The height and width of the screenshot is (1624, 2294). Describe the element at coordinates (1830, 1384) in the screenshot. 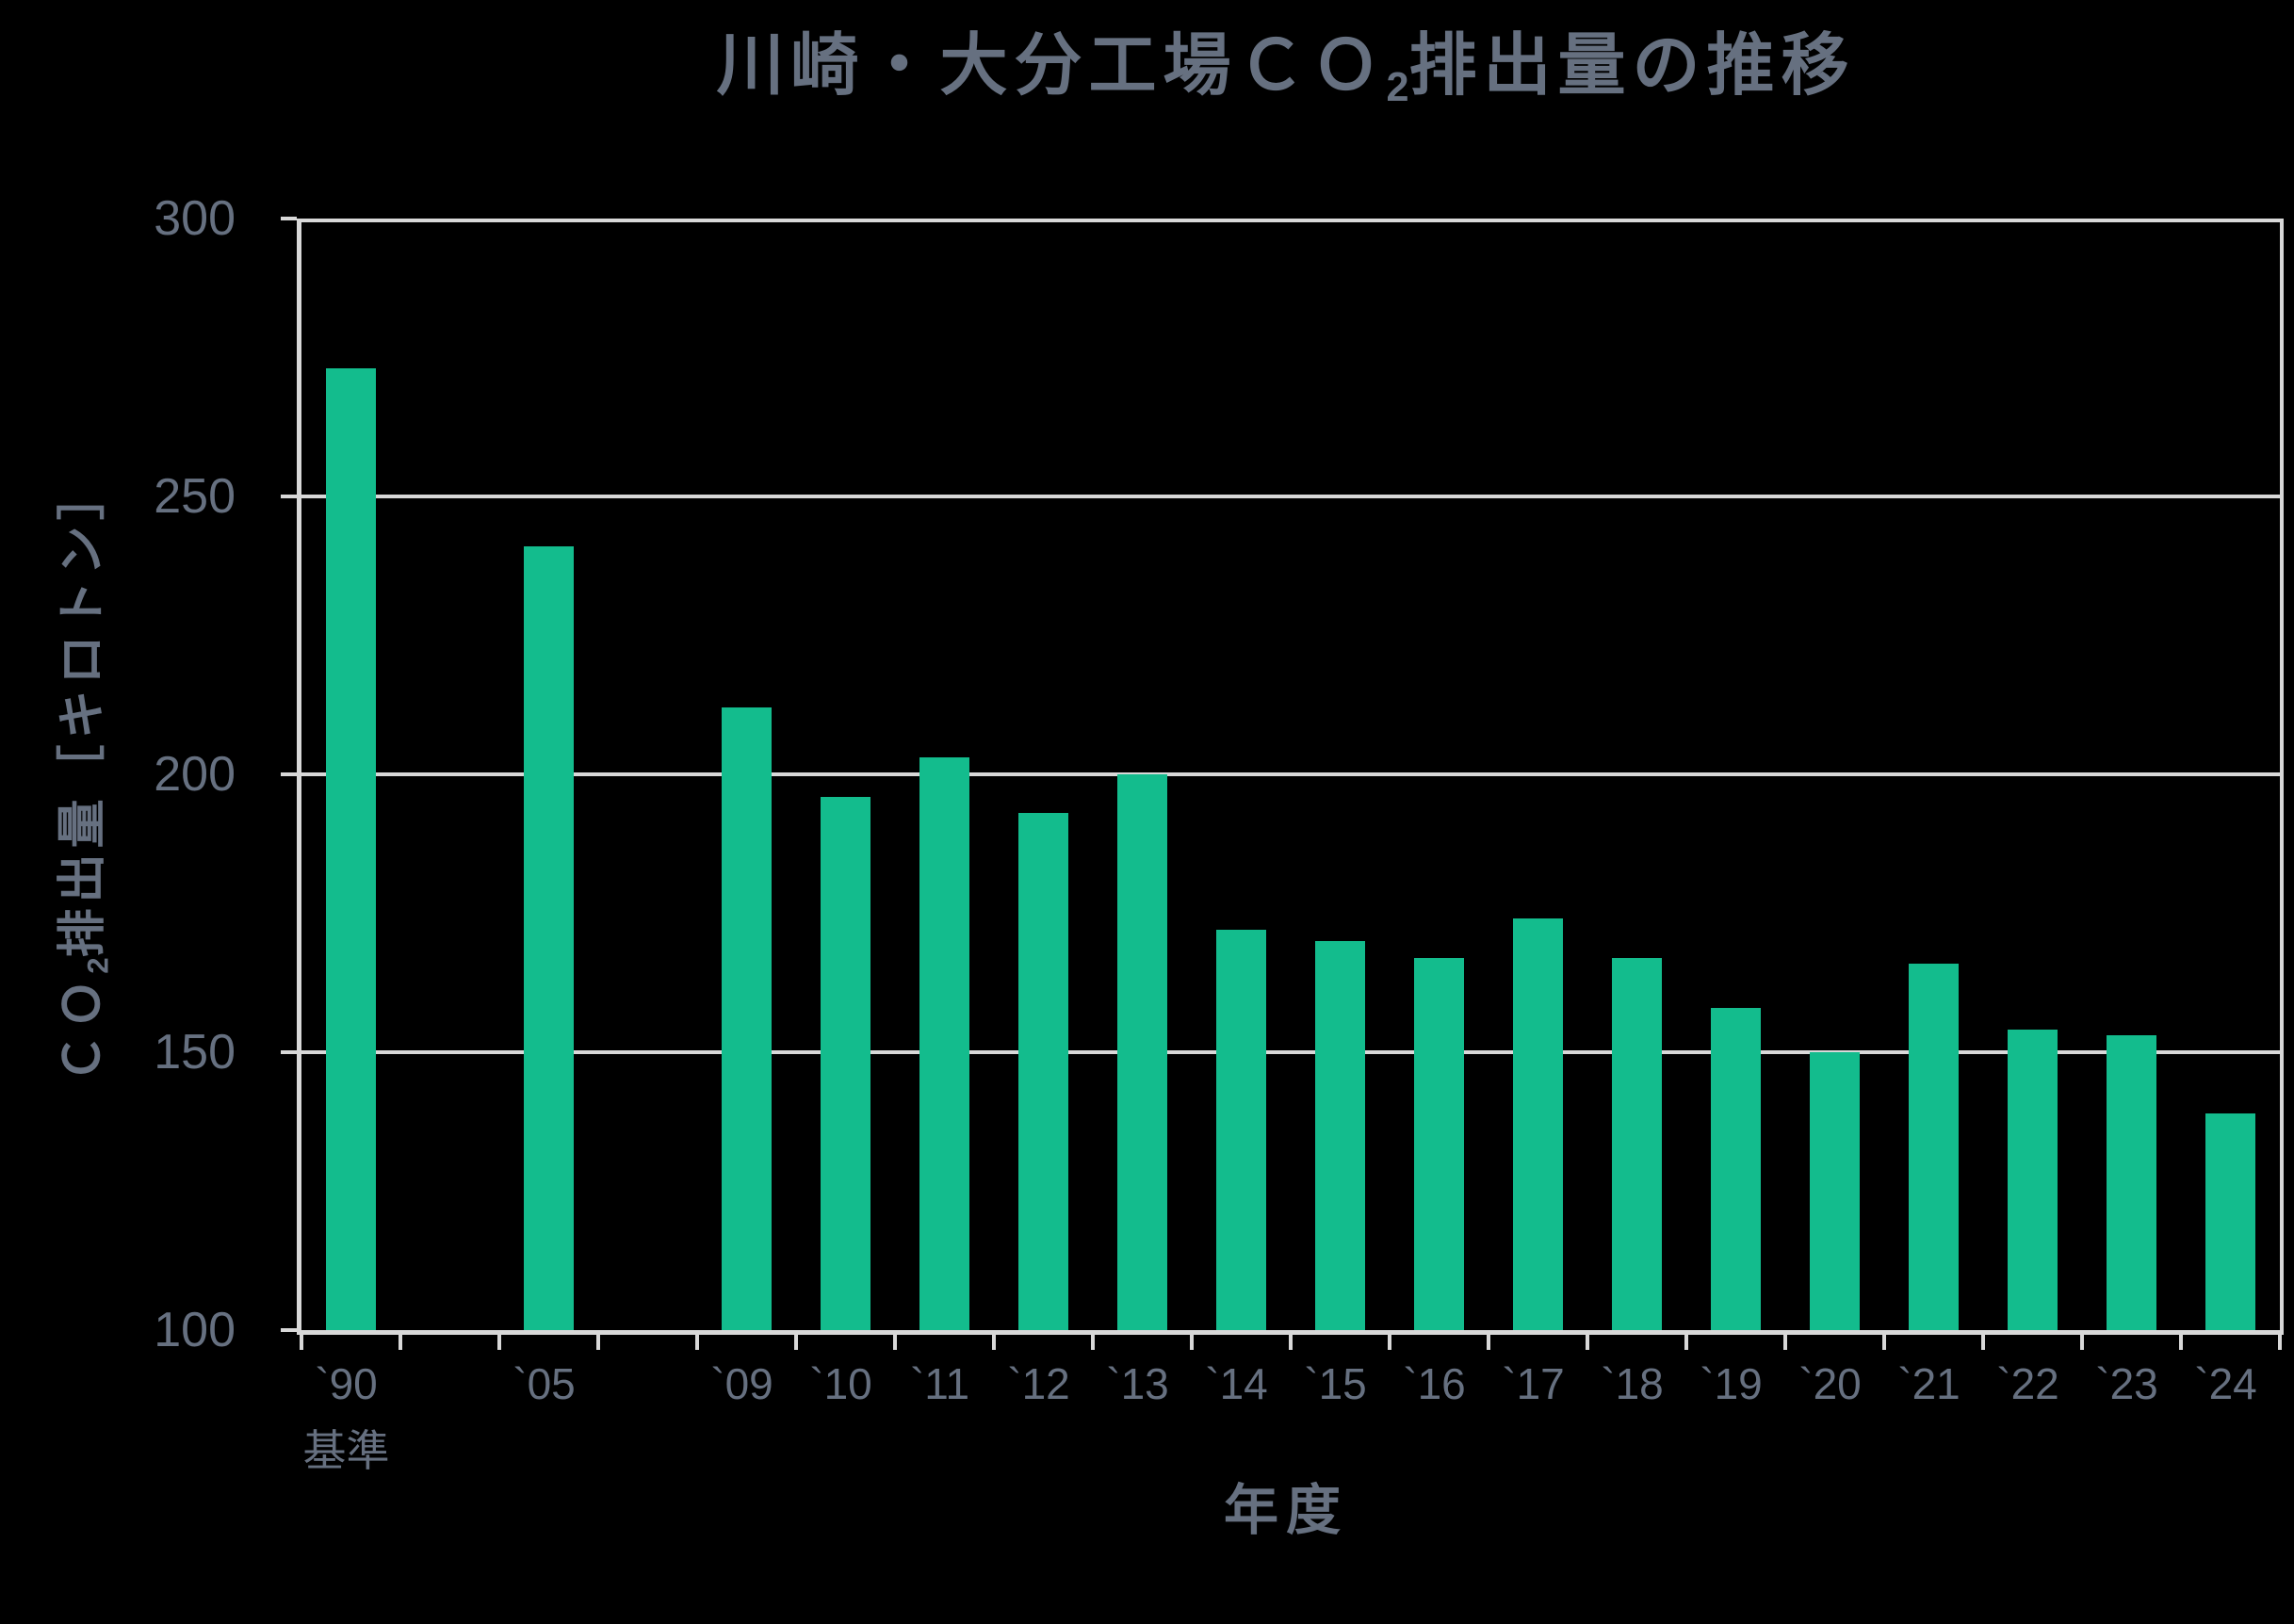

I see `x-tick-label: `20` at that location.